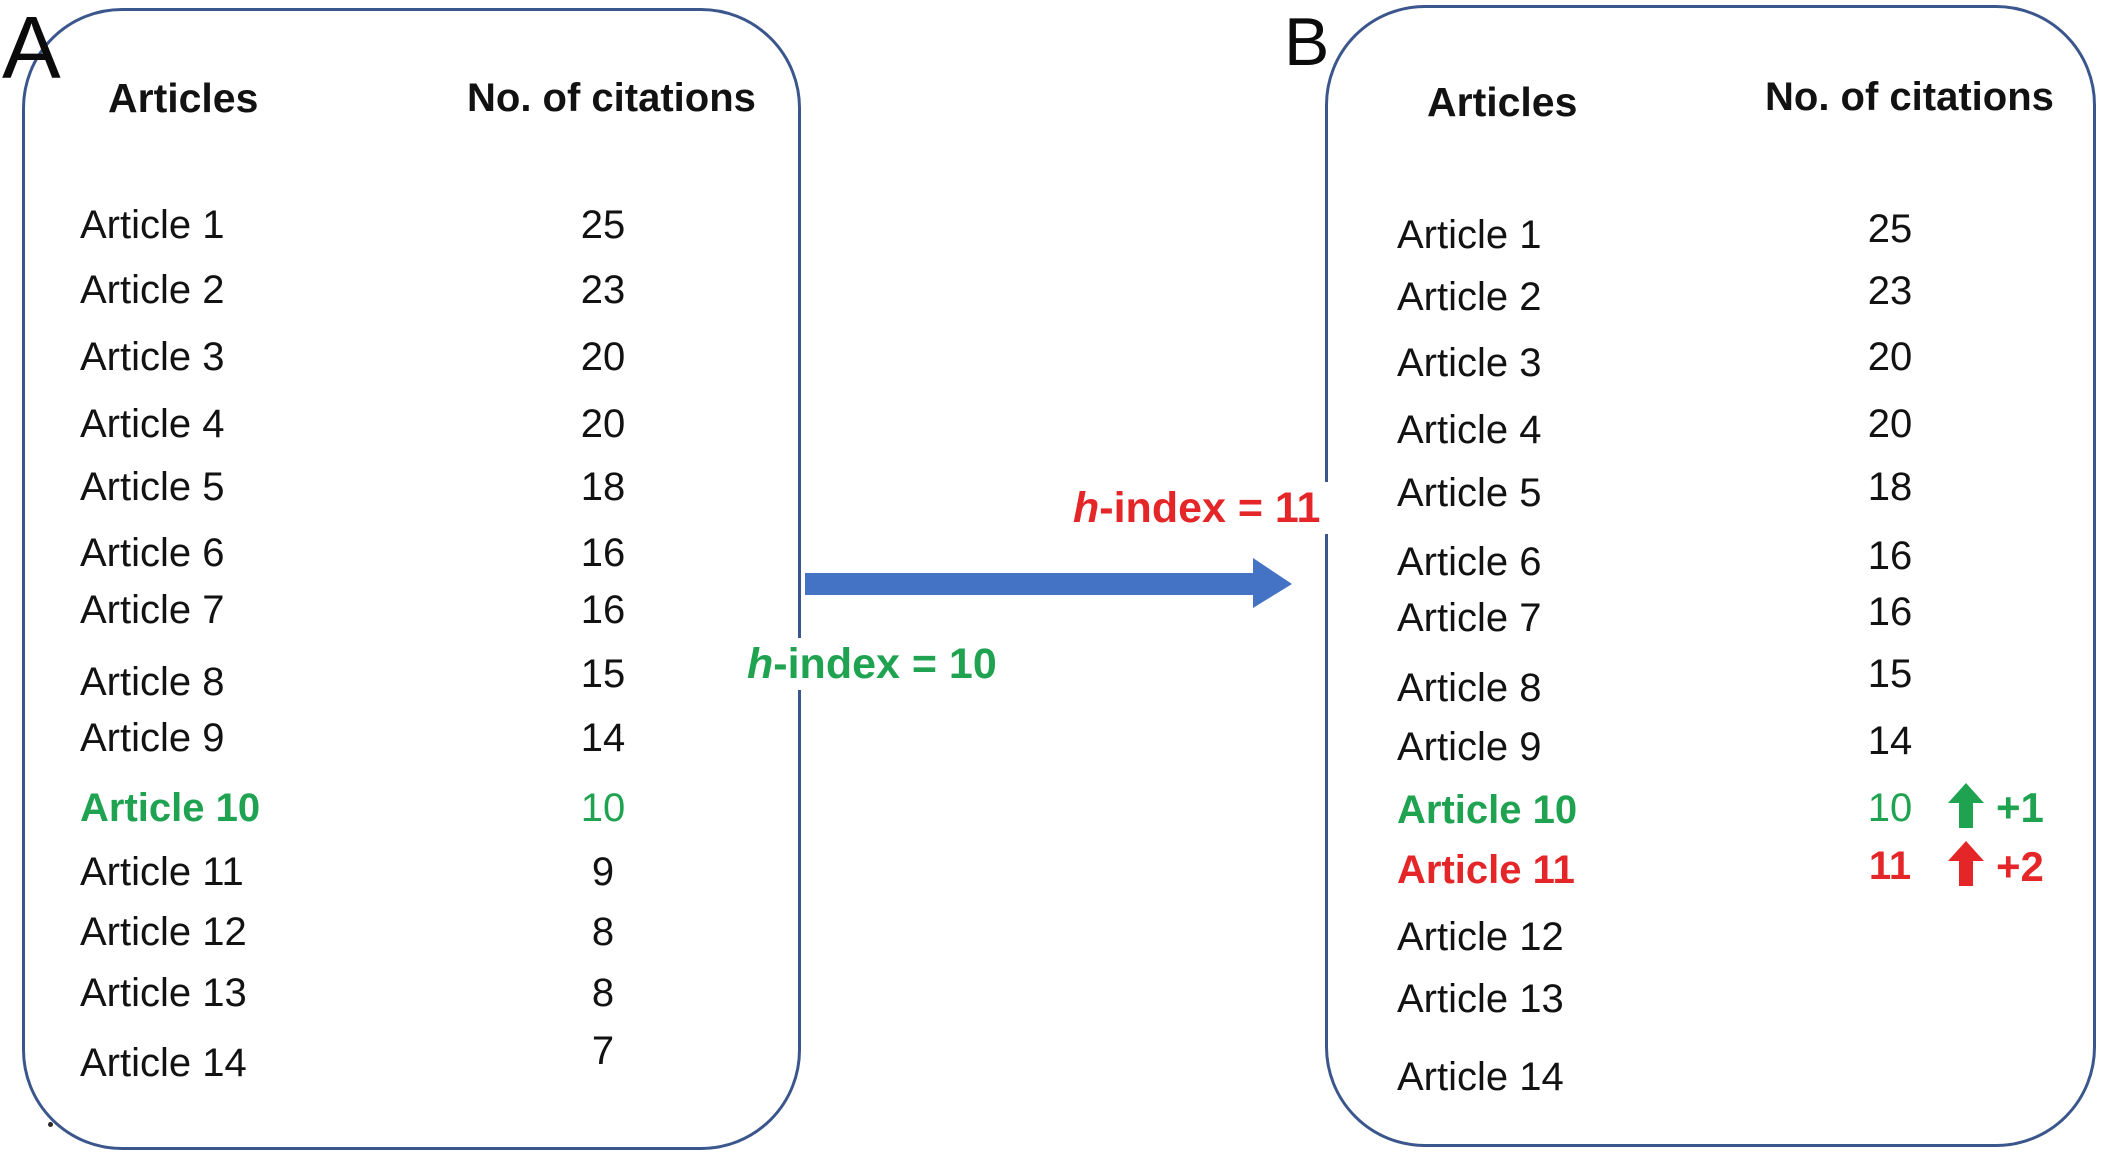 The width and height of the screenshot is (2102, 1153). I want to click on panel-a-citations-header: No. of citations, so click(611, 98).